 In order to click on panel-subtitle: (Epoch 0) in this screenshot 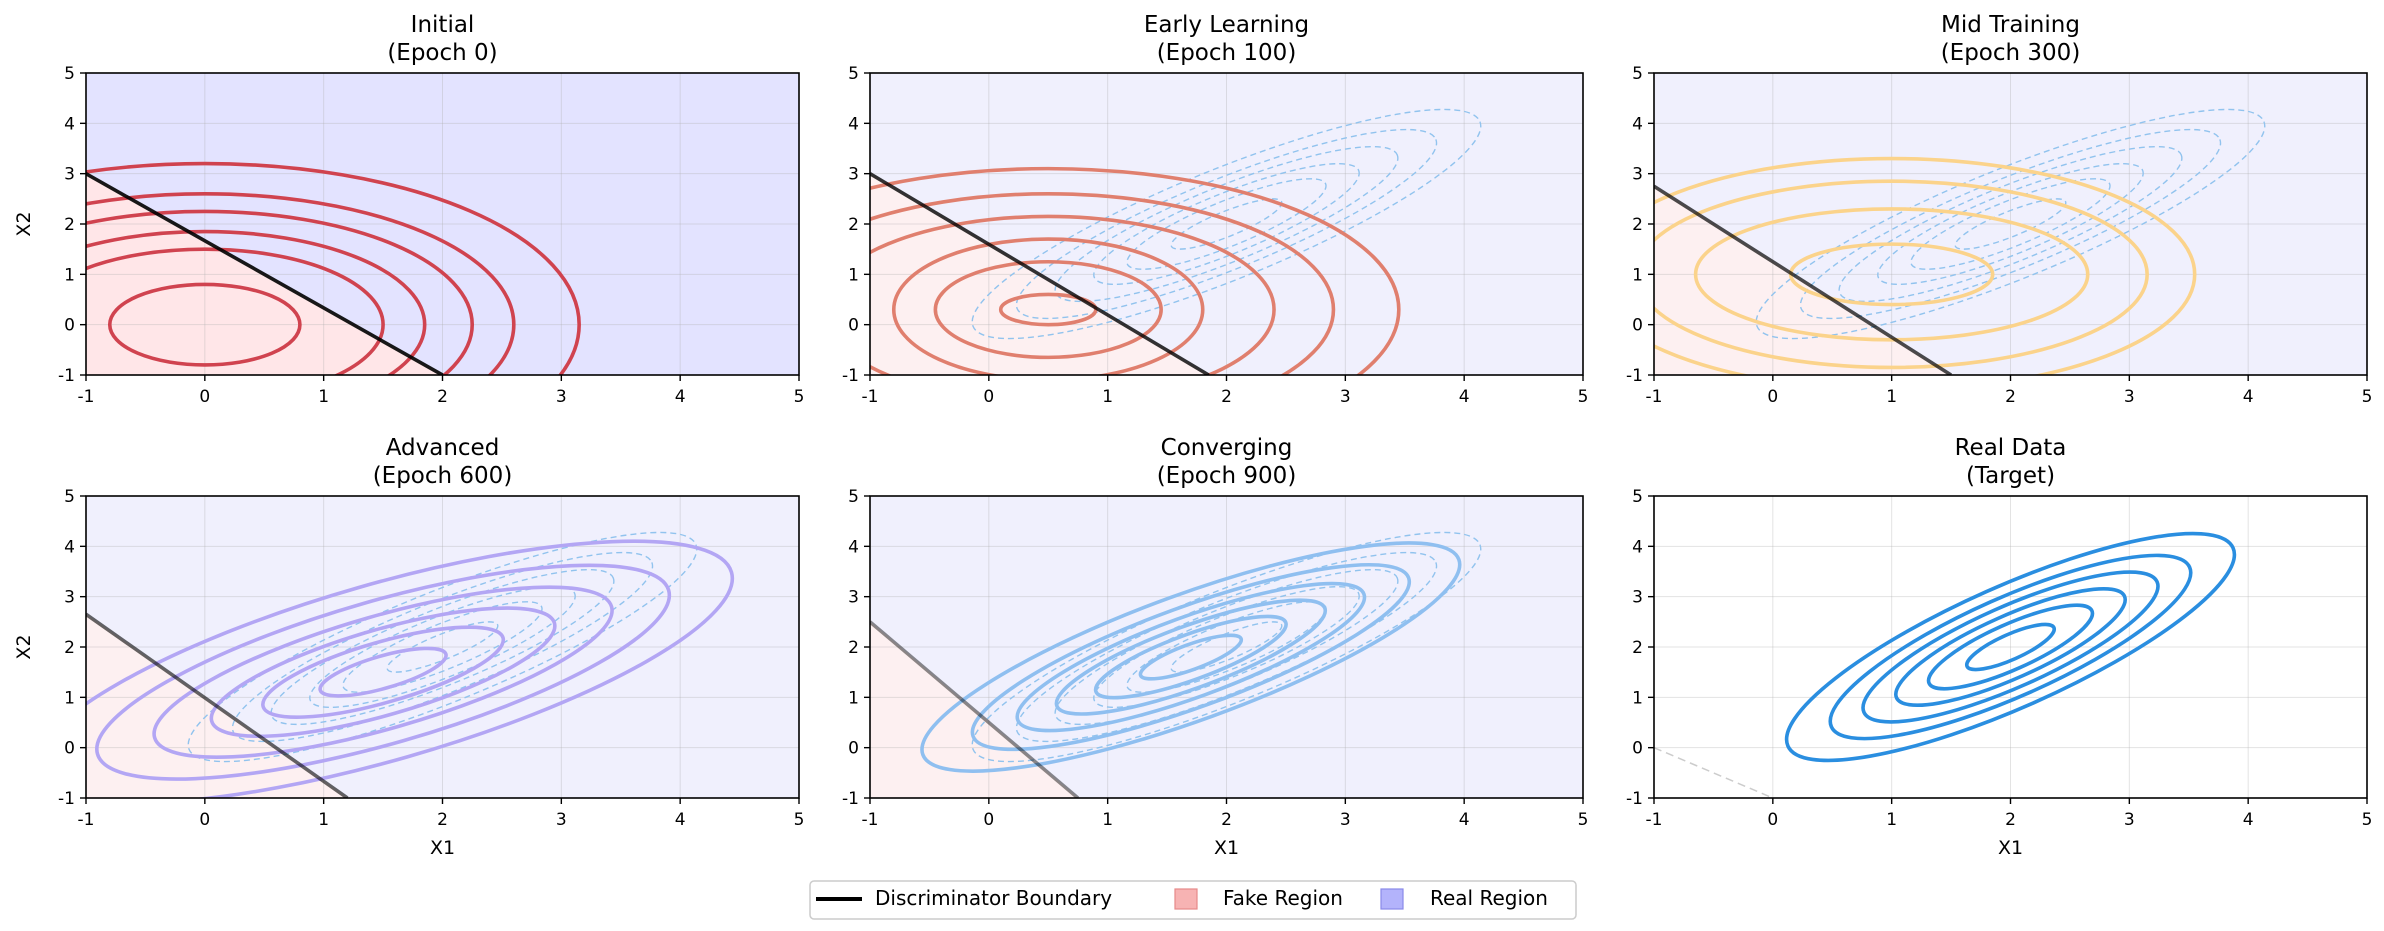, I will do `click(442, 53)`.